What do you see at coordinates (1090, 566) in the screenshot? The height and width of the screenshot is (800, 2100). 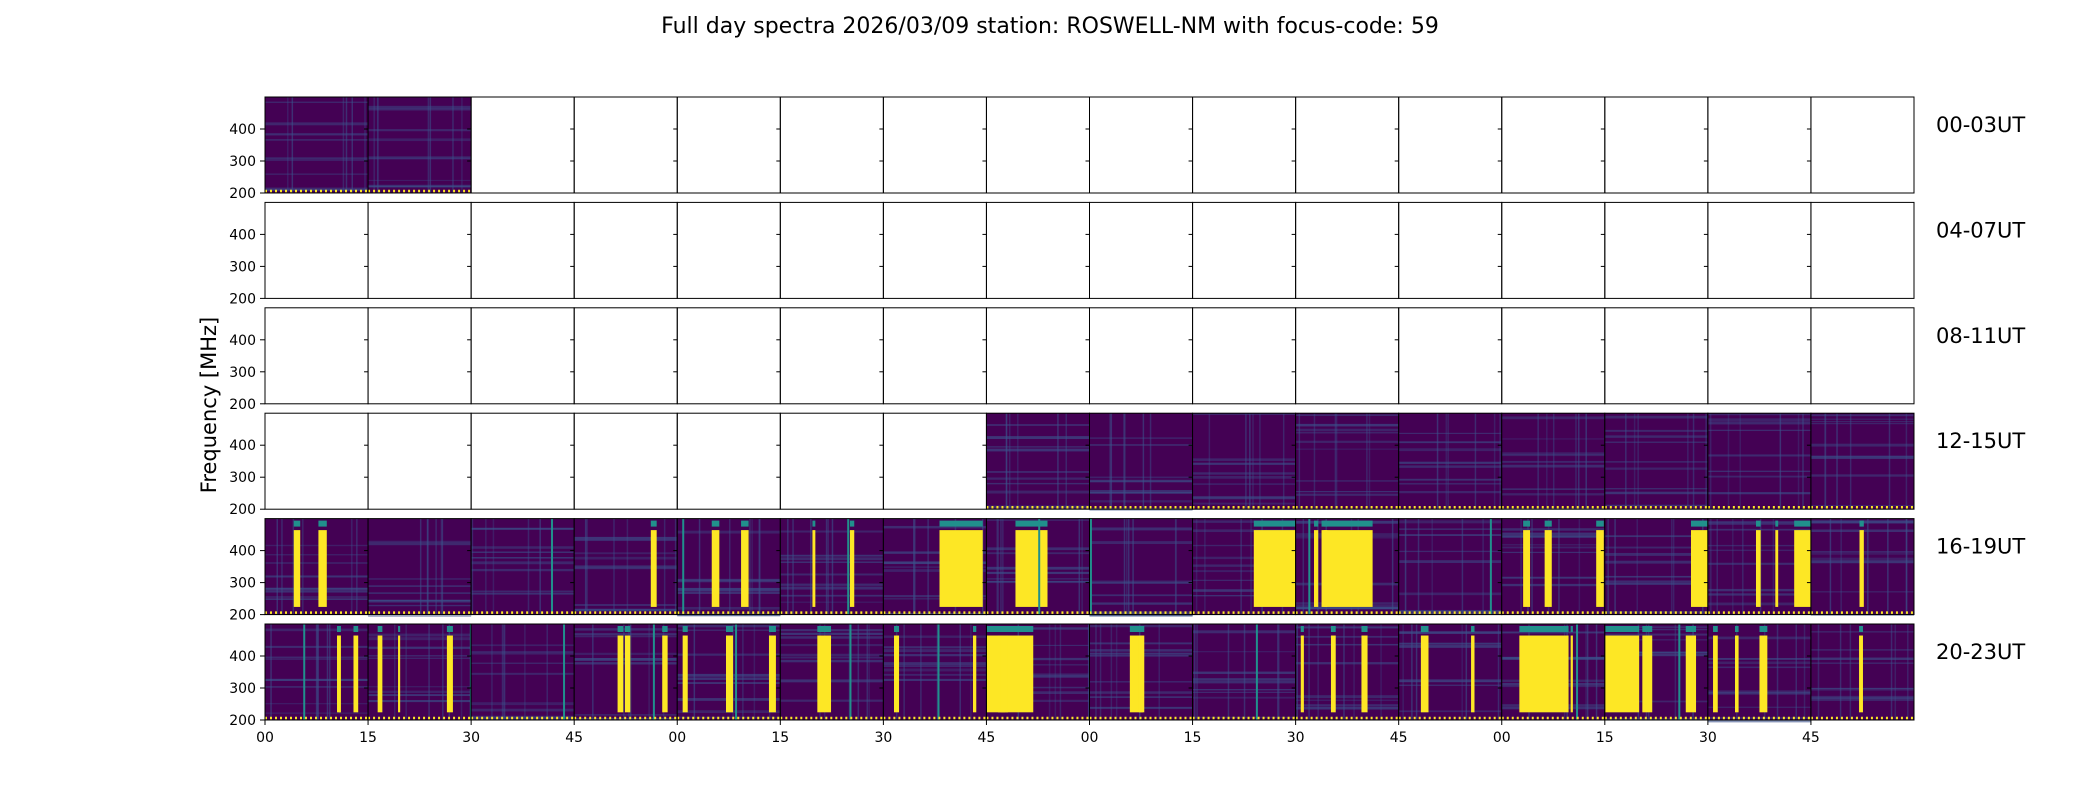 I see `rfi-line` at bounding box center [1090, 566].